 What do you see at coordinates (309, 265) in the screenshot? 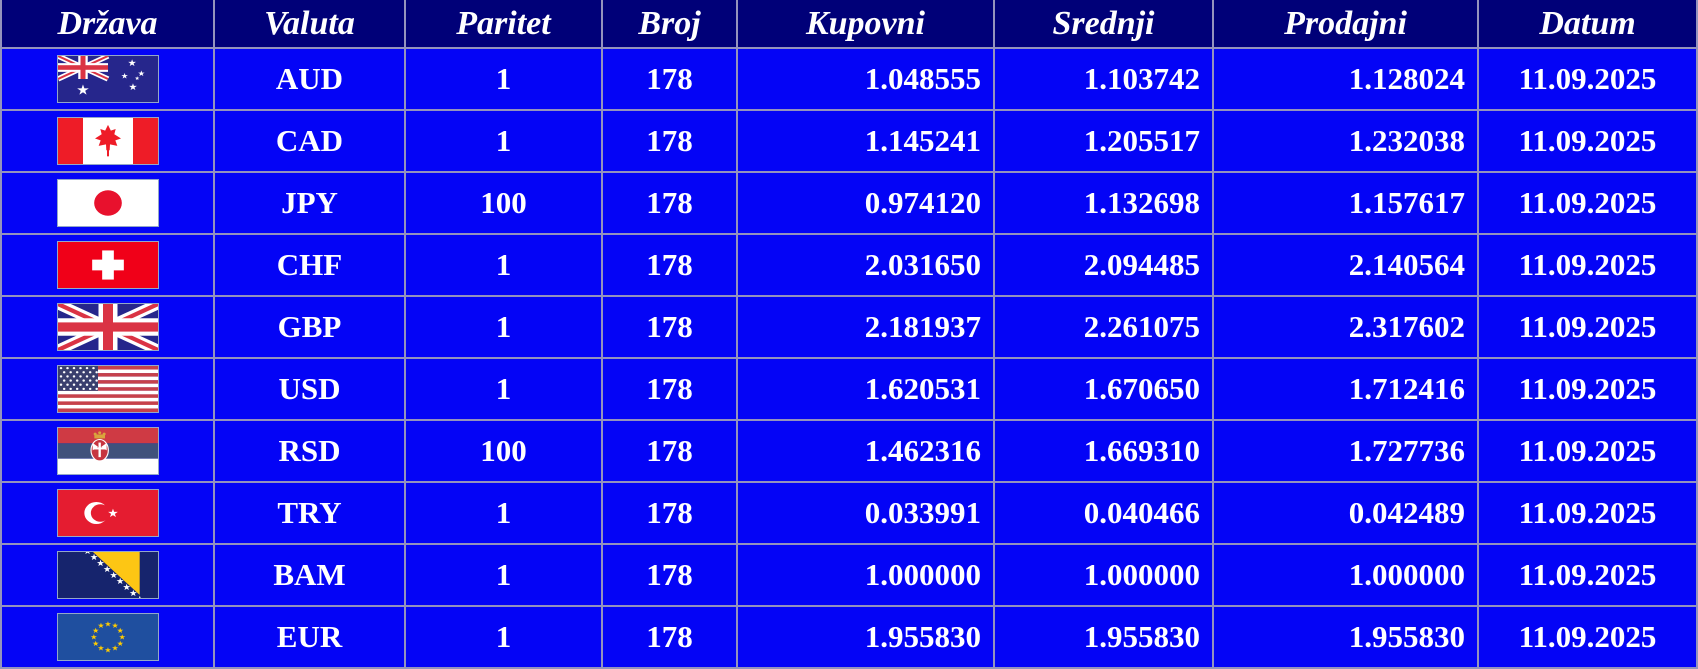
I see `currency-code-chf: CHF` at bounding box center [309, 265].